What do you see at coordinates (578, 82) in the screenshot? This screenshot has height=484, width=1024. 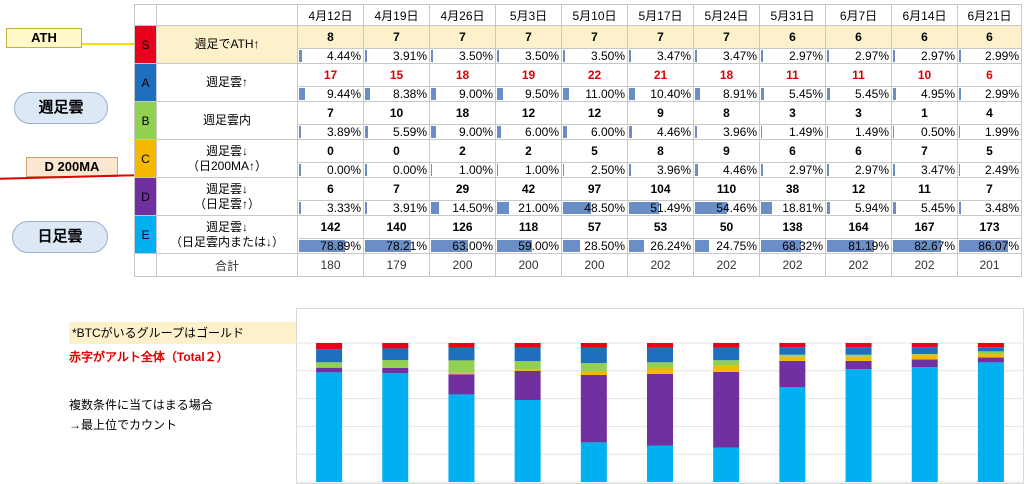 I see `group-row-a: A 週足雲↑ 17 15 18 19 22 21 18 11 11 10 6` at bounding box center [578, 82].